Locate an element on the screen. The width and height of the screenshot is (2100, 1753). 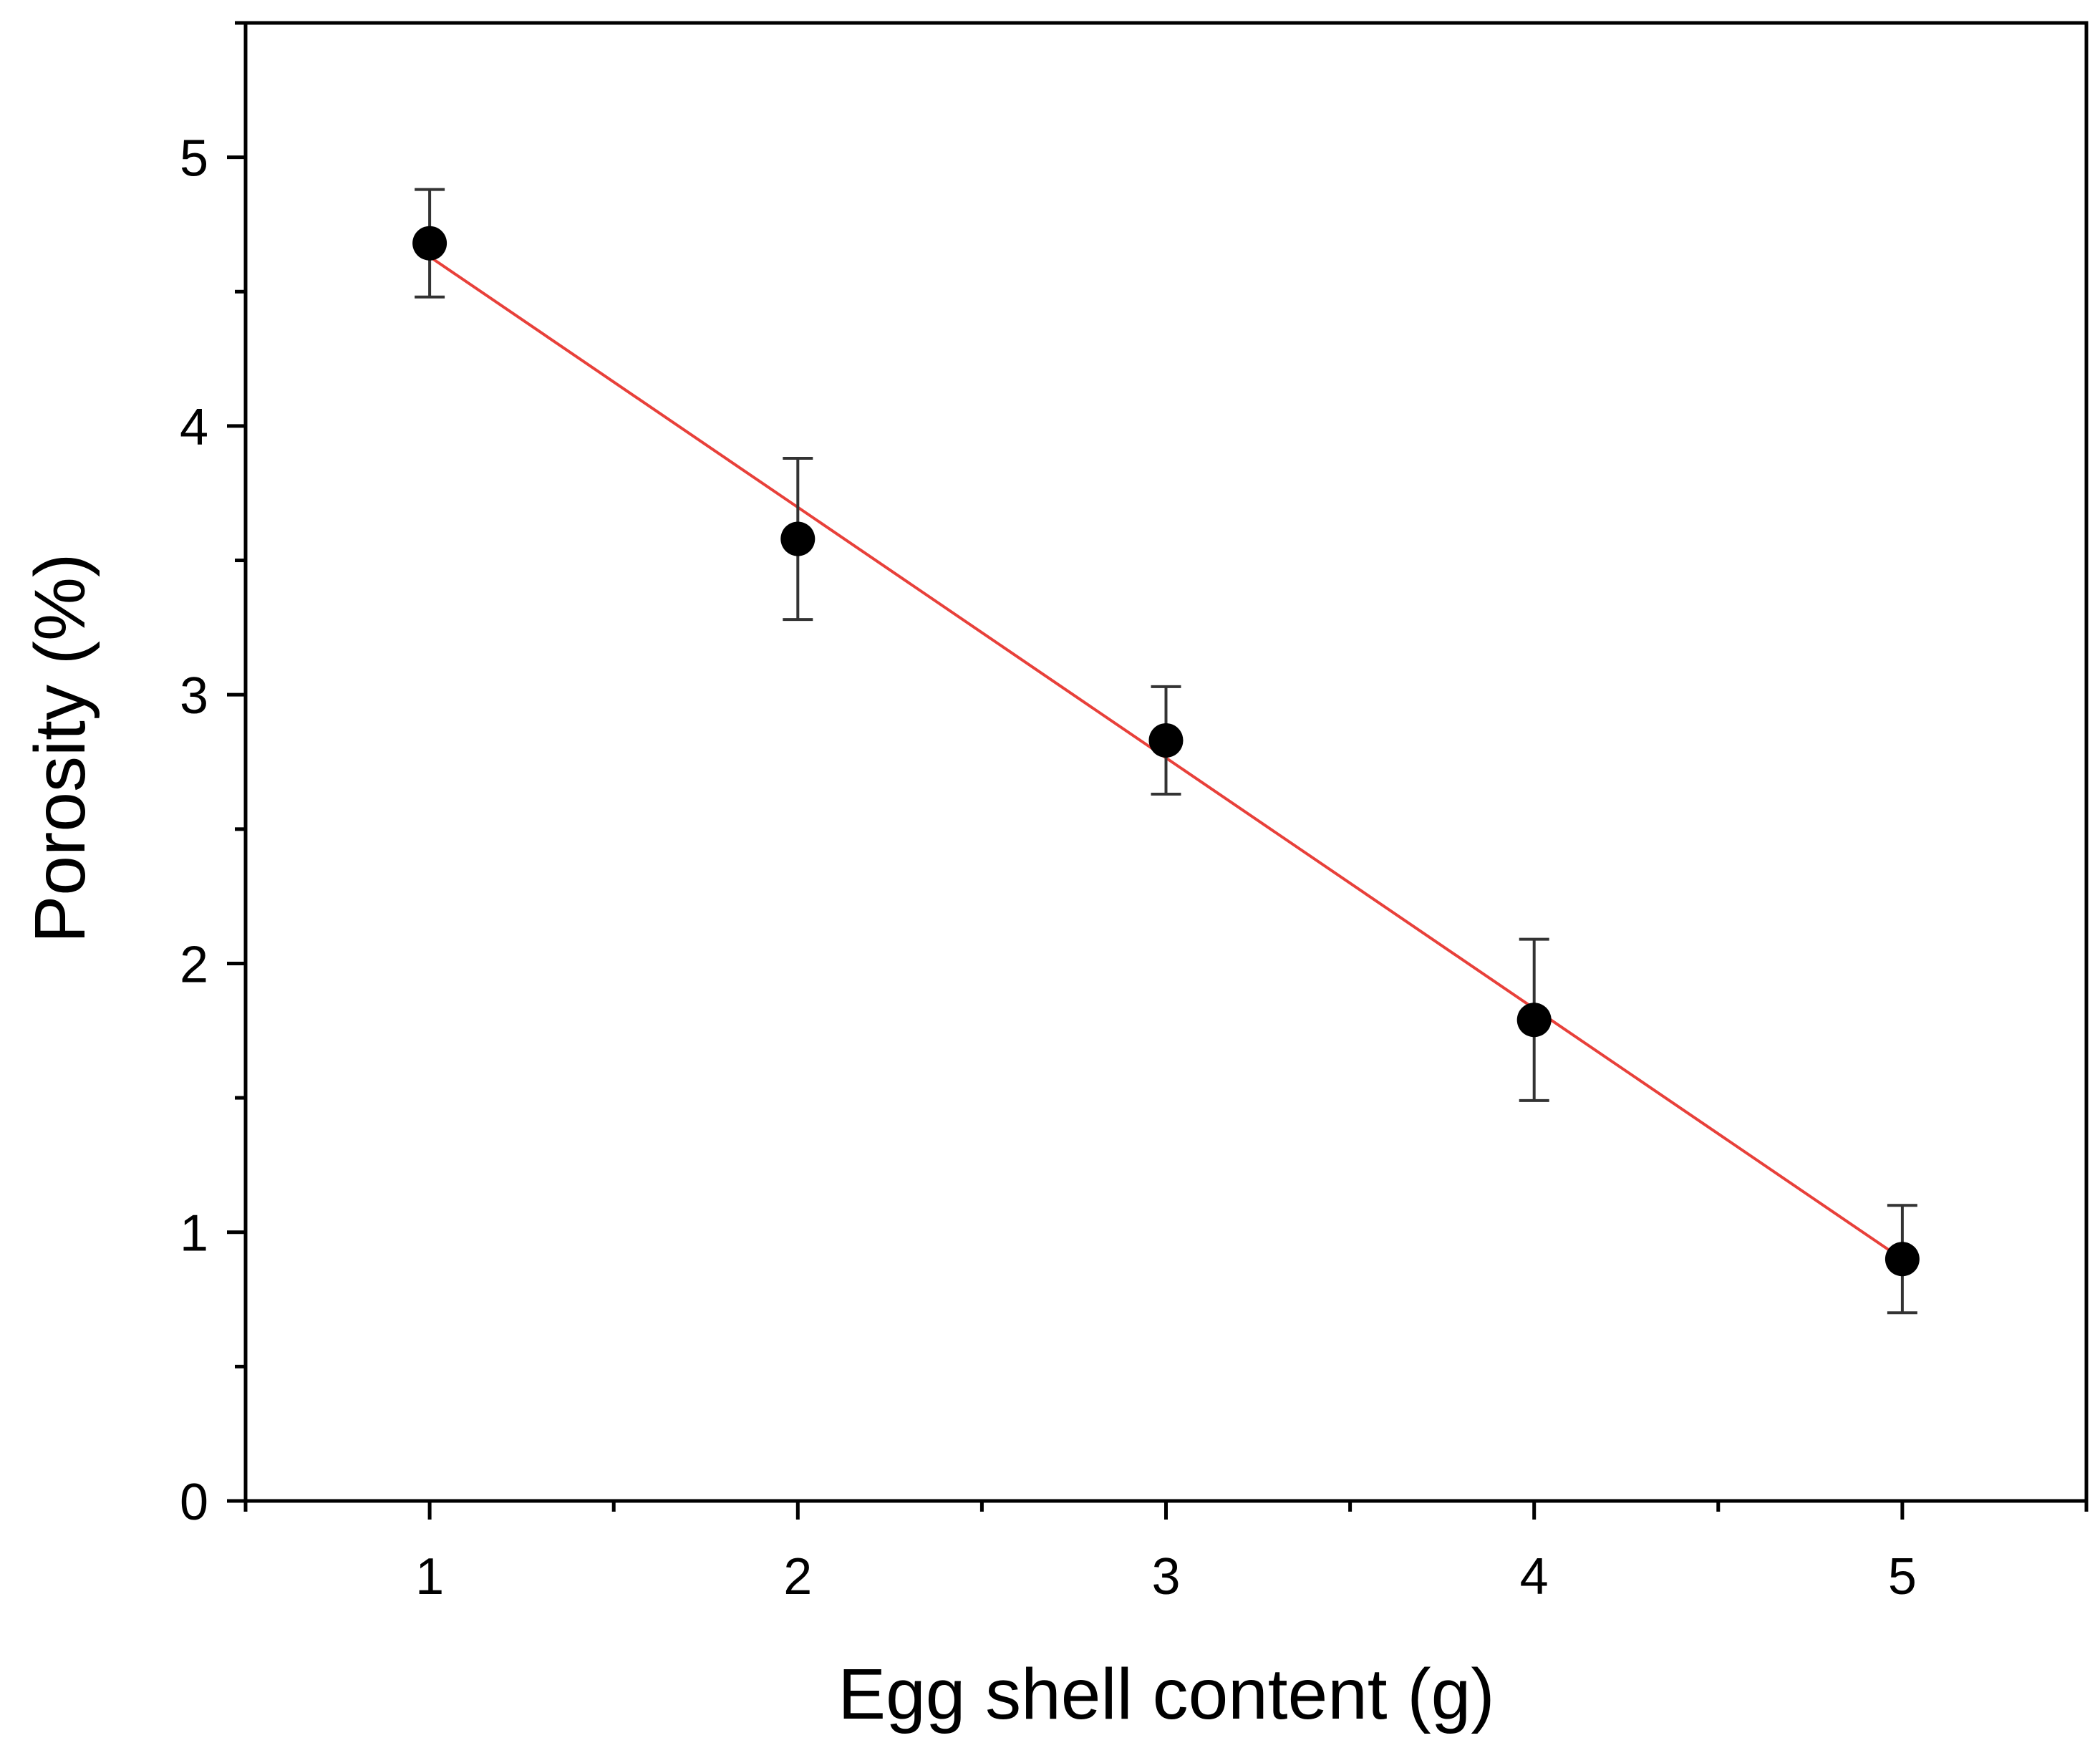
x-tick-label: 5 is located at coordinates (1902, 1576).